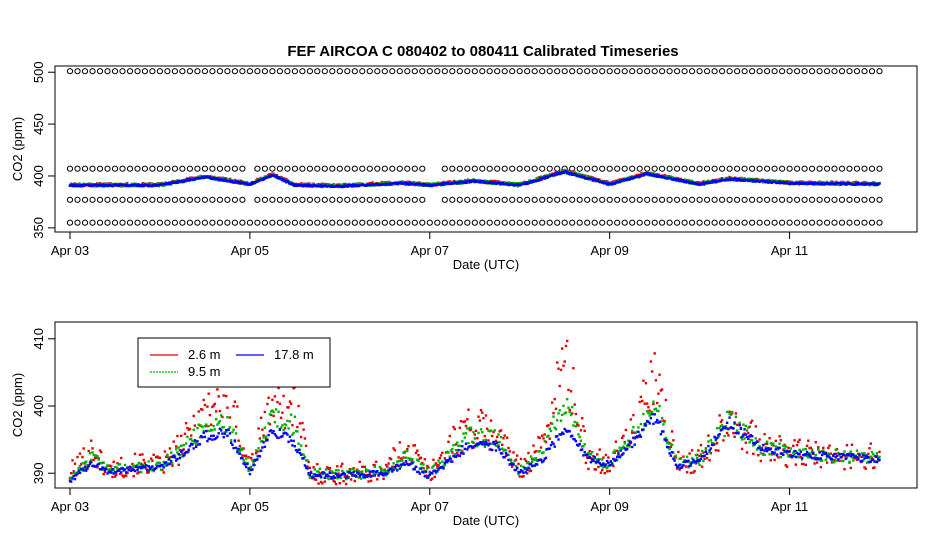 This screenshot has height=540, width=936. I want to click on overview-point, so click(803, 181).